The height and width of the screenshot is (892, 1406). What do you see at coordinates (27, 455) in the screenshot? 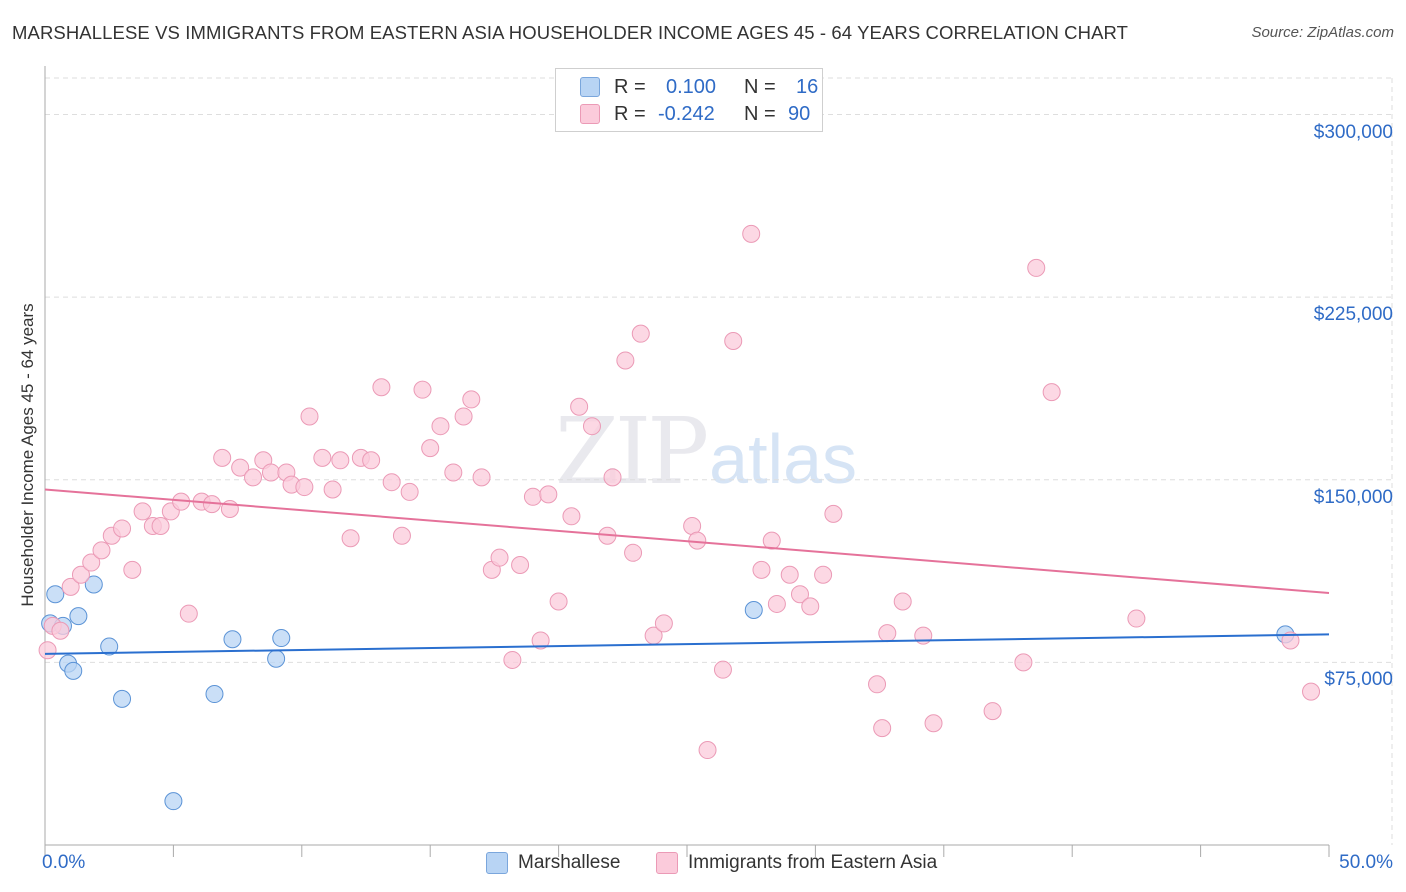
I see `y-axis-label: Householder Income Ages 45 - 64 years` at bounding box center [27, 455].